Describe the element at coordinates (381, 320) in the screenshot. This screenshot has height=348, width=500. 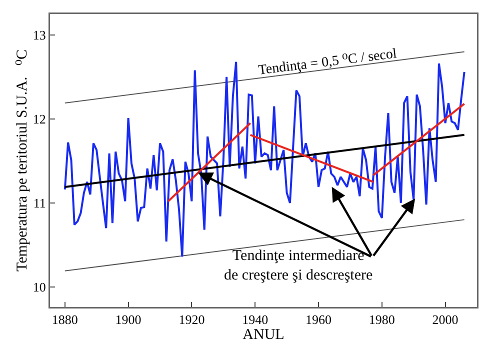
I see `x-tick-label: 1980` at that location.